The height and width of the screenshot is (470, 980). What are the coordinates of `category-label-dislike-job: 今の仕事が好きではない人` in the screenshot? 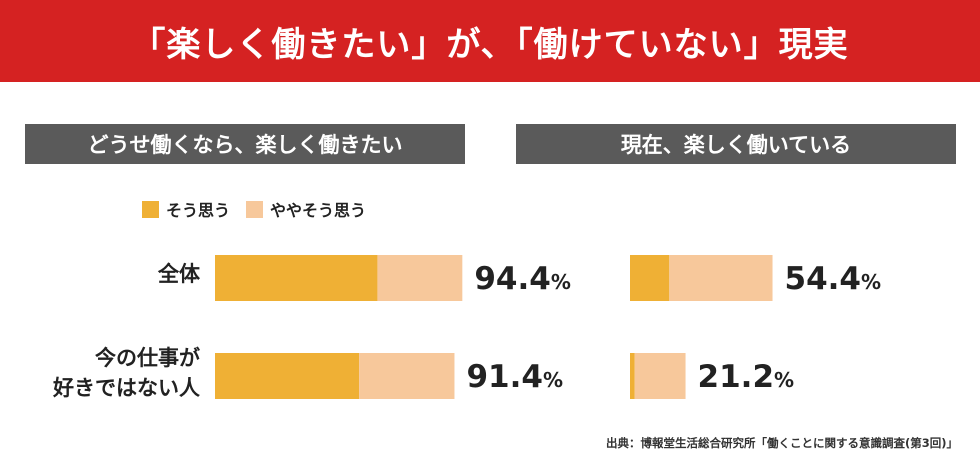 It's located at (126, 373).